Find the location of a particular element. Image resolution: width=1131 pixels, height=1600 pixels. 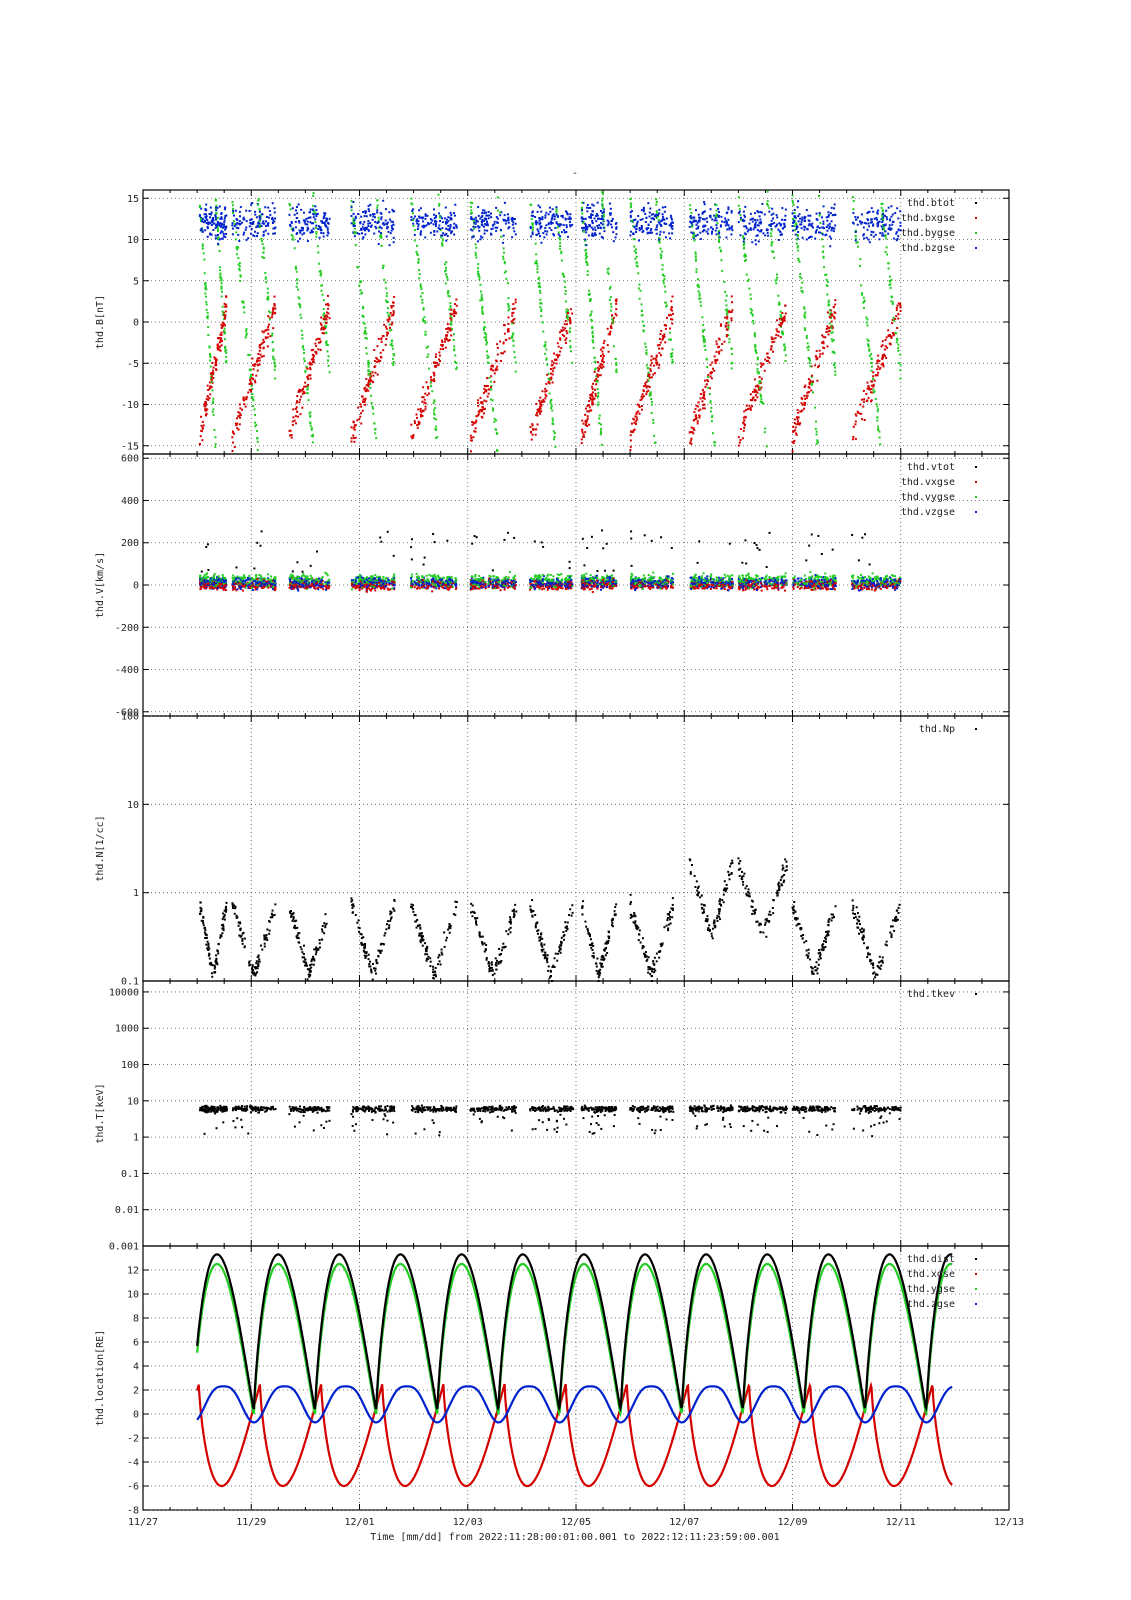

y-tick-label: -10 is located at coordinates (130, 405).